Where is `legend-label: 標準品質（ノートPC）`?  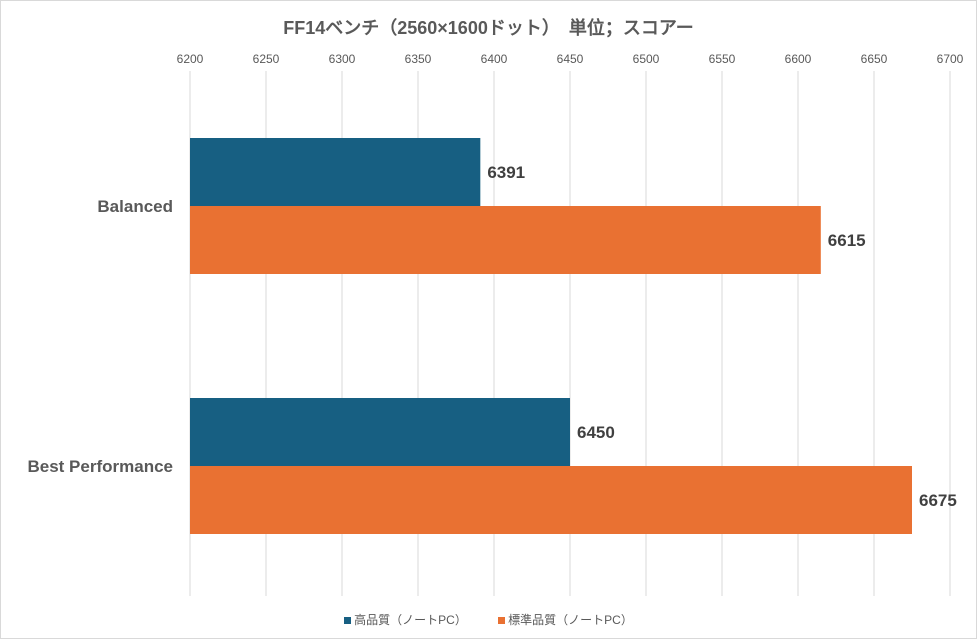 legend-label: 標準品質（ノートPC） is located at coordinates (570, 620).